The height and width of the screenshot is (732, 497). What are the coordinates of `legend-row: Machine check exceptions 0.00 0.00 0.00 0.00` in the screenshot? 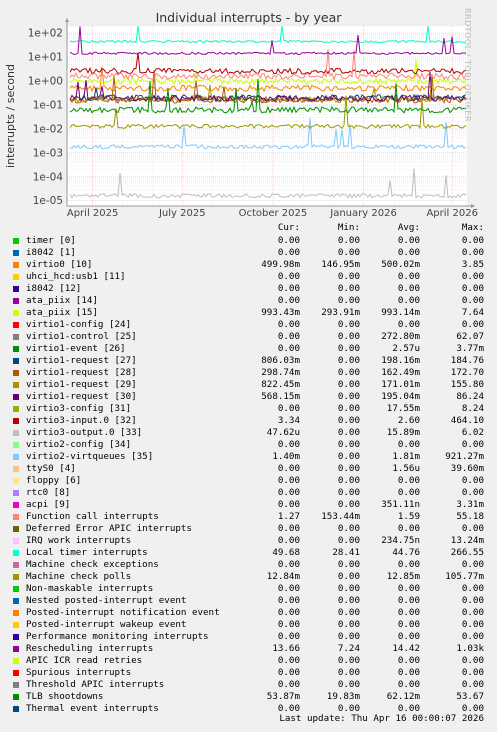 It's located at (251, 565).